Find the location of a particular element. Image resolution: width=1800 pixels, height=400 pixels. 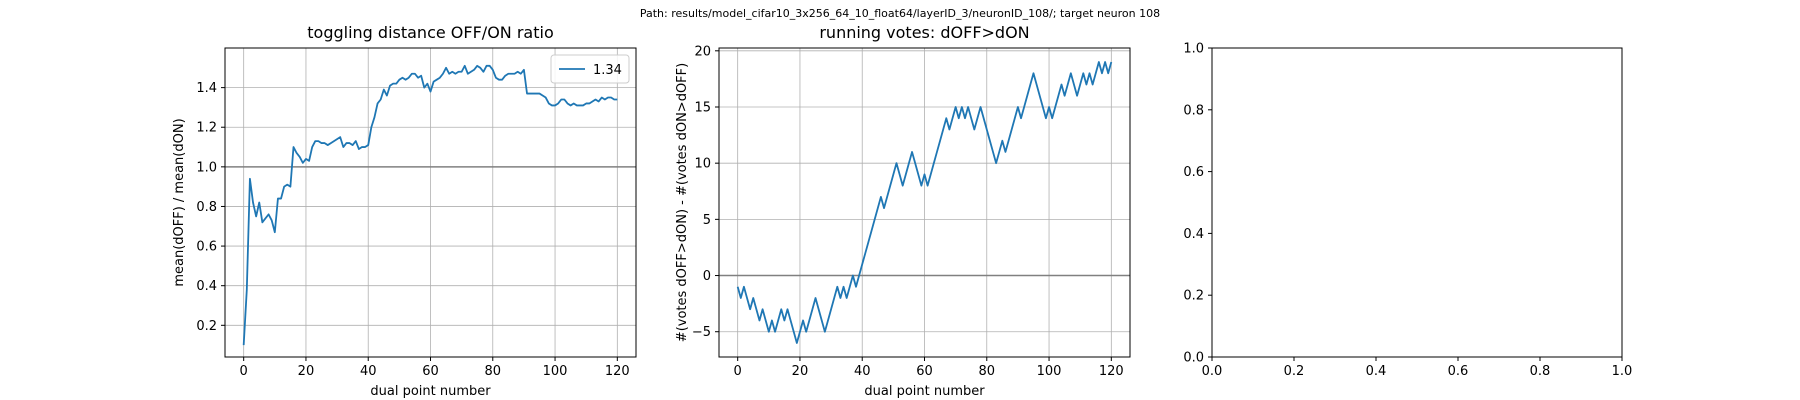

y-tick-label: 0.0 is located at coordinates (1193, 358).